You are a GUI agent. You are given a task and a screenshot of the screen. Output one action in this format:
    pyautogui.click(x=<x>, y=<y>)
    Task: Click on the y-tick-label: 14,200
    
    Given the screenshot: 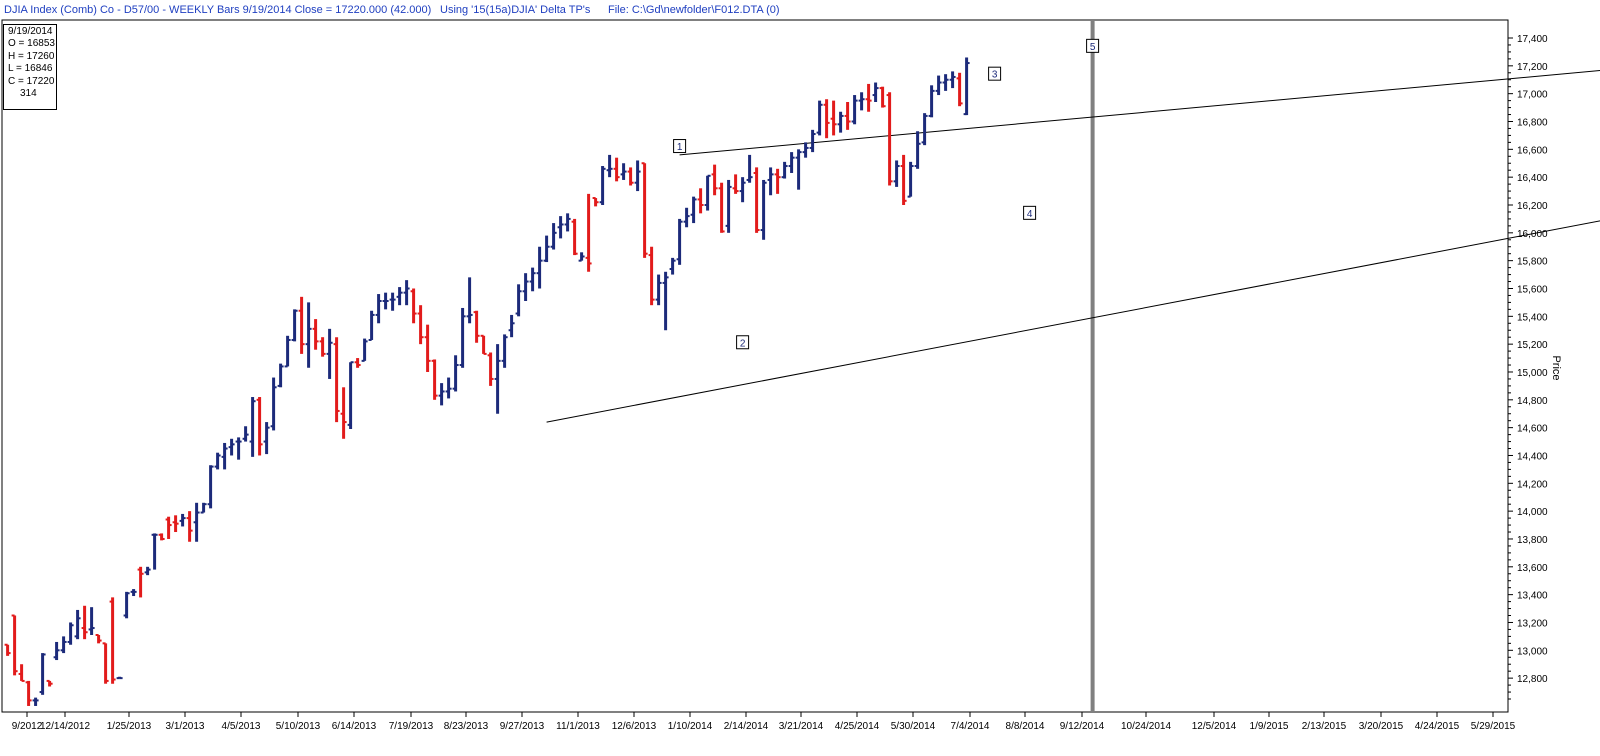 What is the action you would take?
    pyautogui.click(x=1532, y=484)
    